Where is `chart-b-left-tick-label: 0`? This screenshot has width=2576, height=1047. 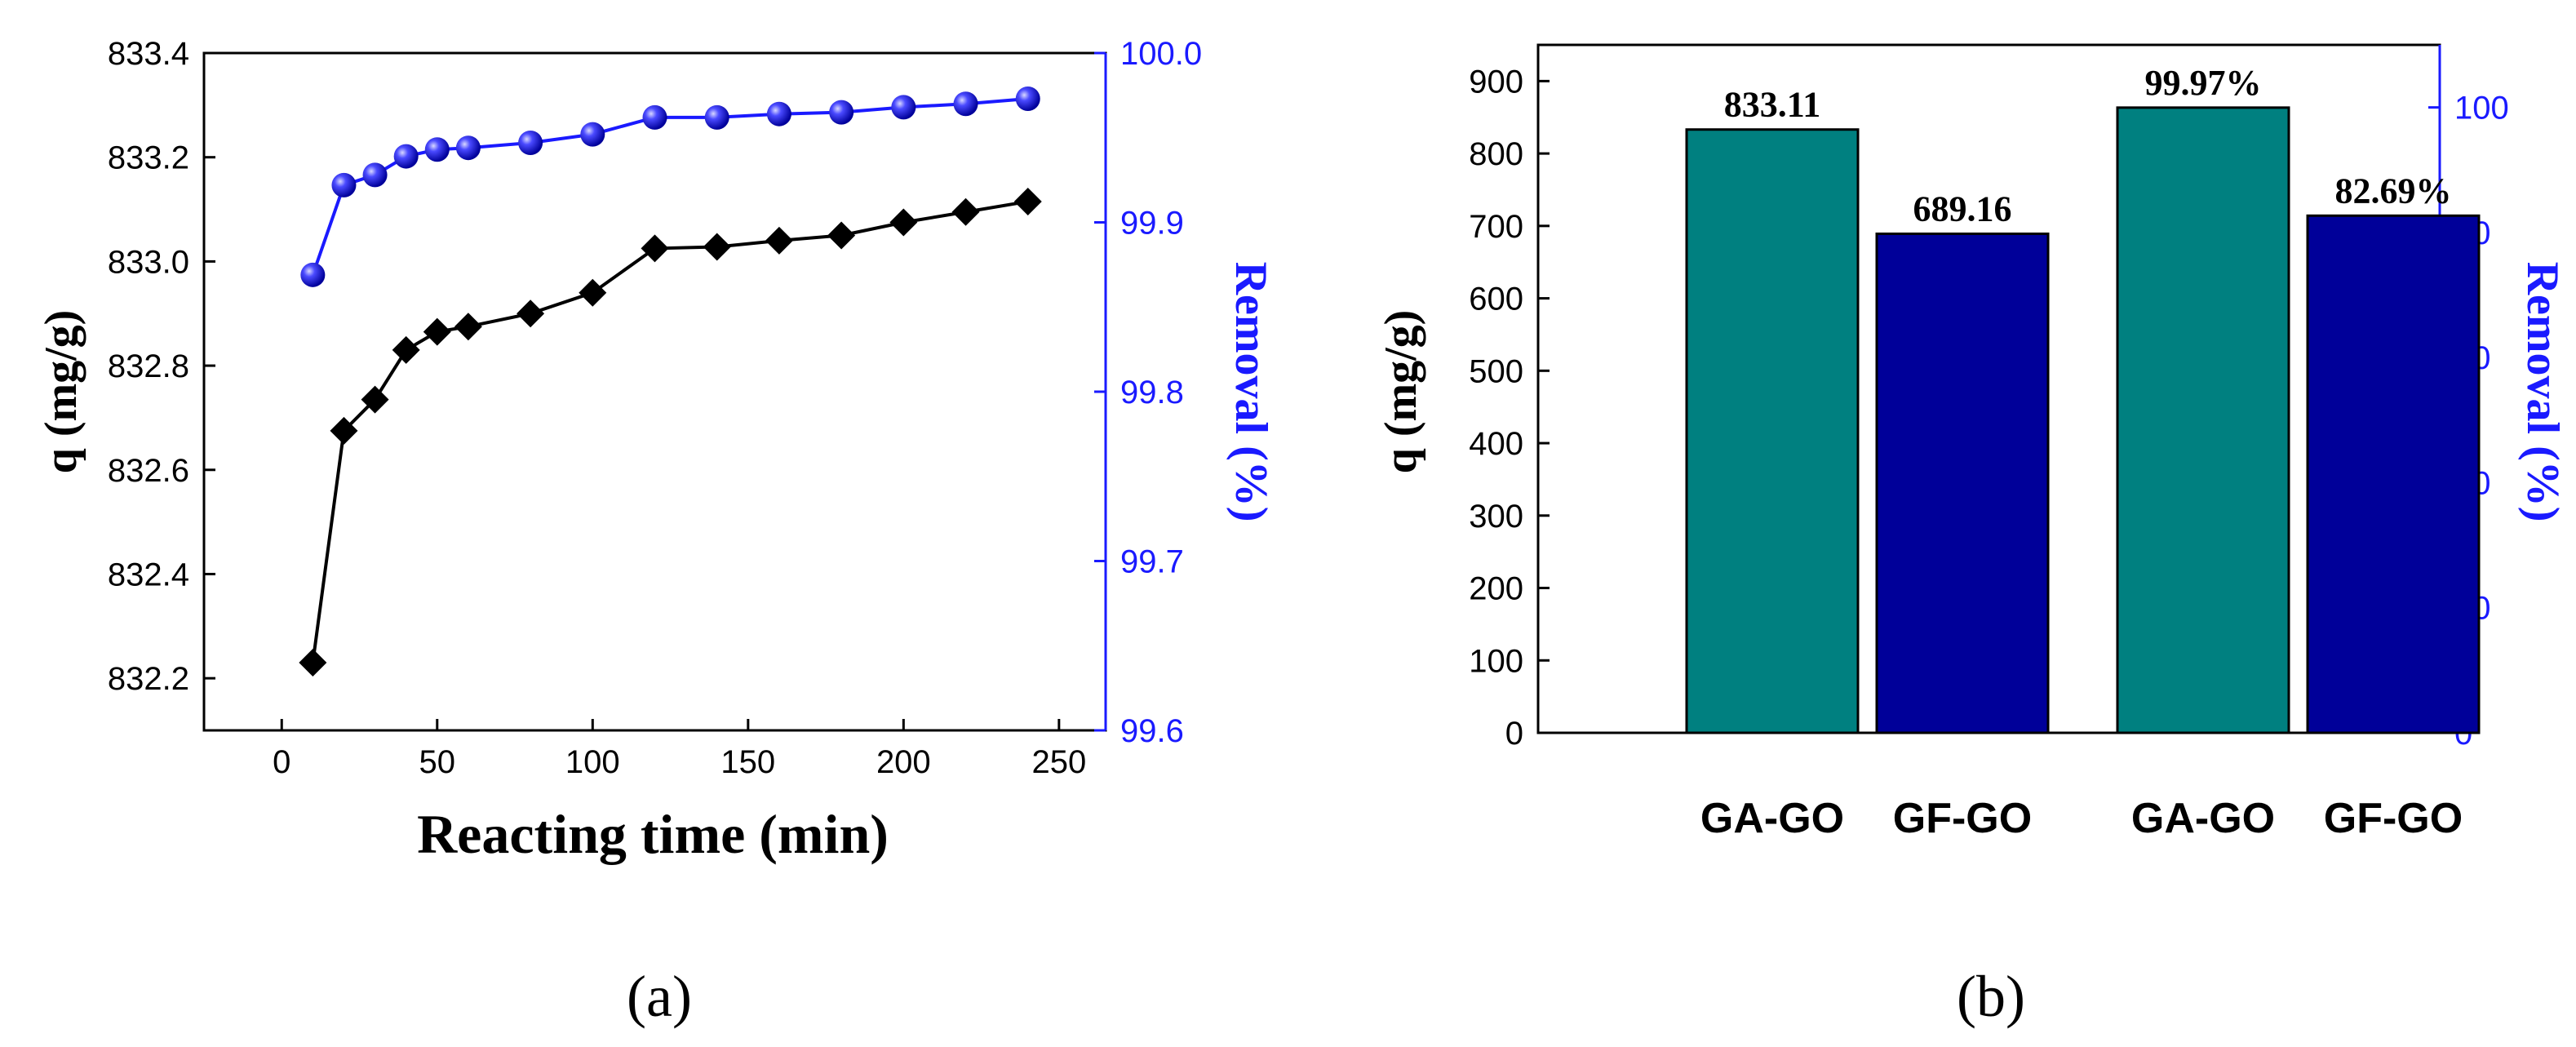 chart-b-left-tick-label: 0 is located at coordinates (1514, 734).